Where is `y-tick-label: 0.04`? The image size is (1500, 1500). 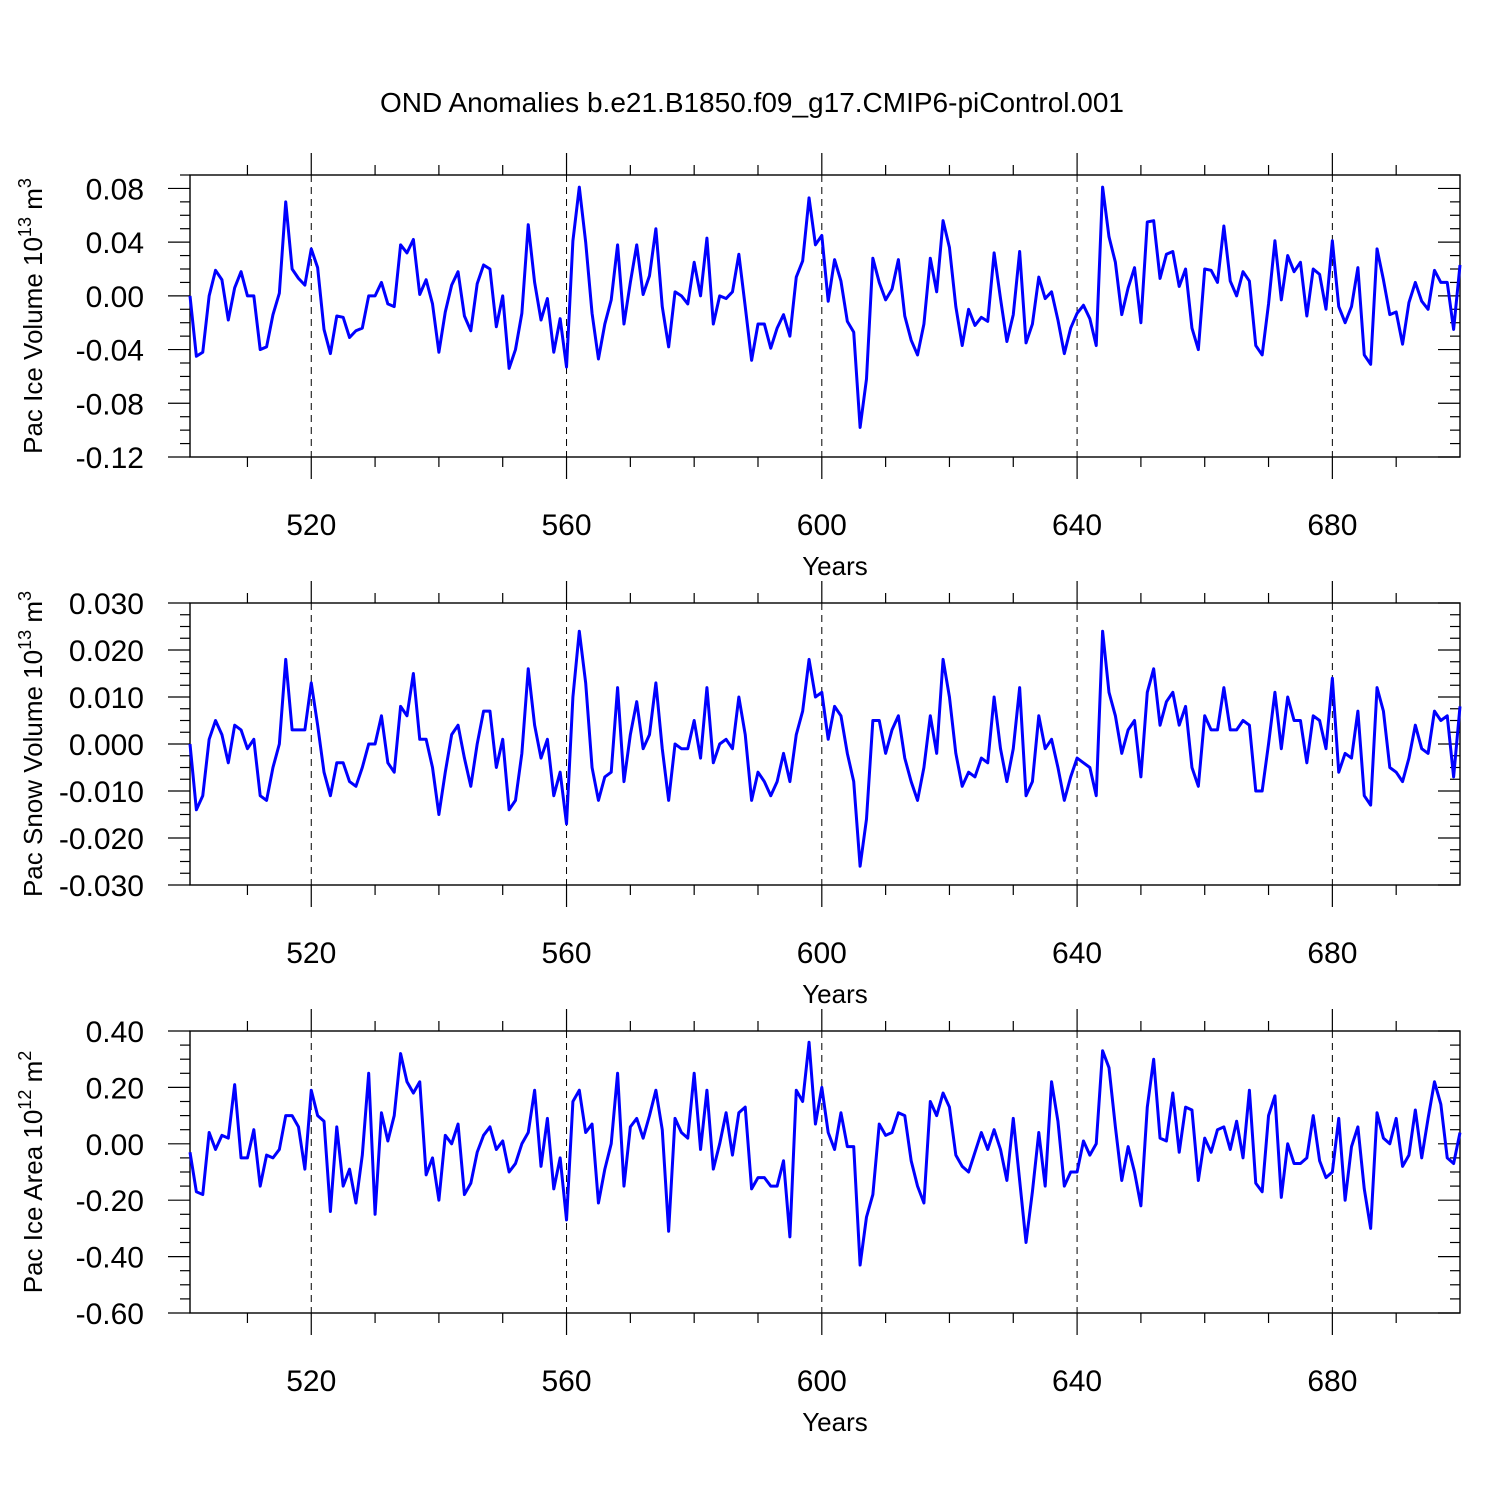 y-tick-label: 0.04 is located at coordinates (115, 243).